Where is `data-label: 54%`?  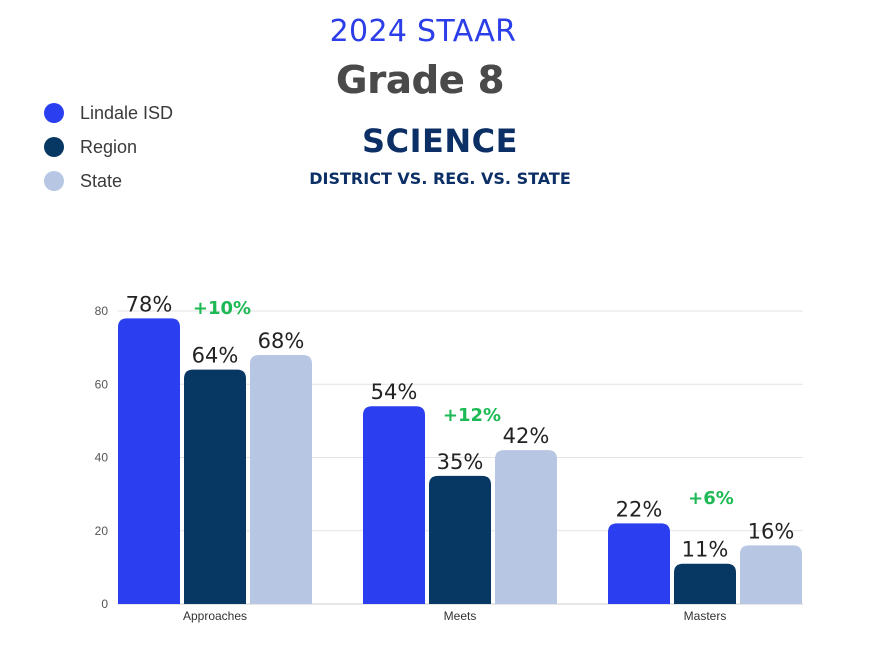
data-label: 54% is located at coordinates (394, 392).